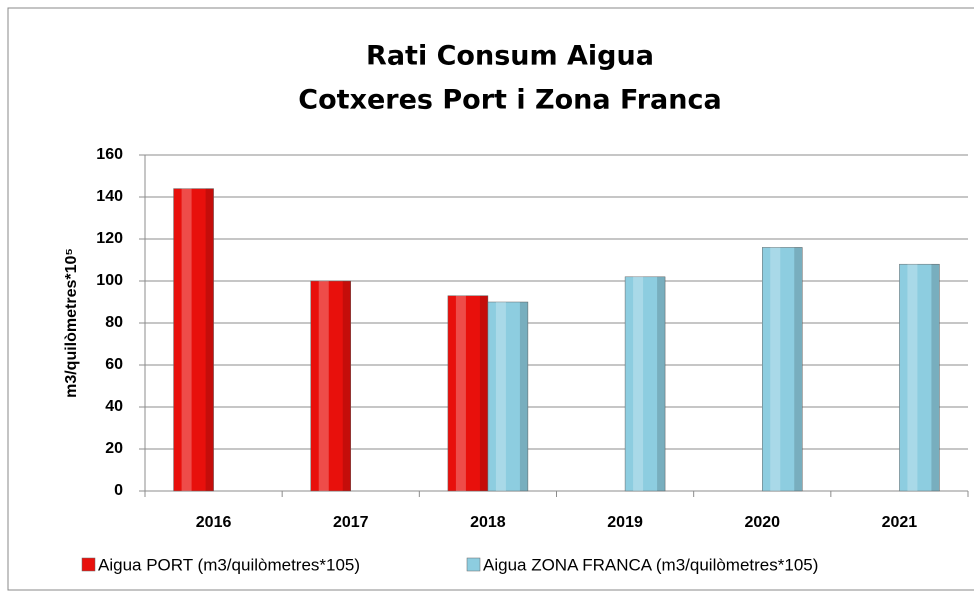 The height and width of the screenshot is (594, 974). What do you see at coordinates (114, 406) in the screenshot?
I see `y-tick-label: 40` at bounding box center [114, 406].